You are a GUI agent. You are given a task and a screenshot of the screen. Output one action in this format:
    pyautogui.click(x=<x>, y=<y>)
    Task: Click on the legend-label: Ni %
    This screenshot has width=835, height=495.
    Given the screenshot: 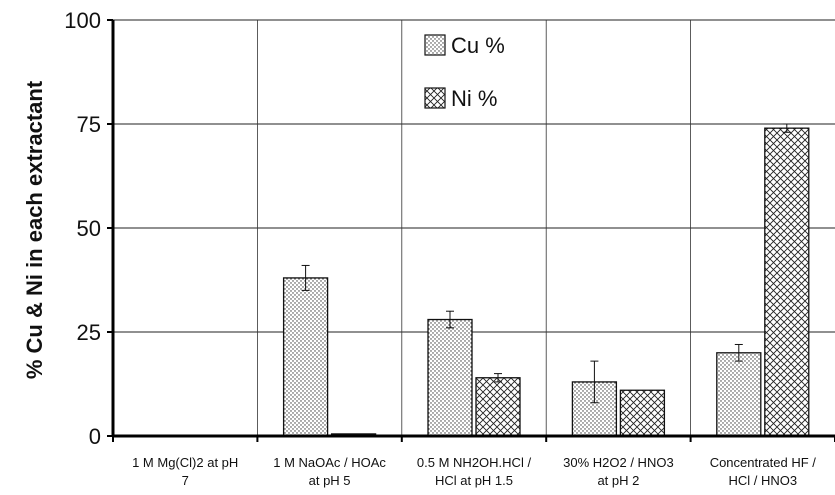 What is the action you would take?
    pyautogui.click(x=474, y=98)
    